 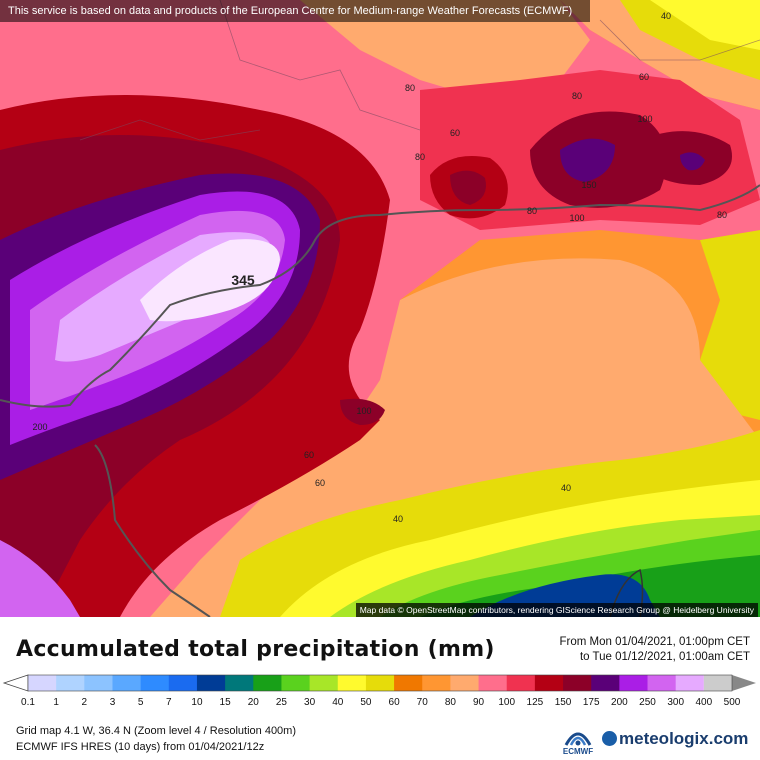 I want to click on legend-tick-label: 30, so click(x=310, y=702).